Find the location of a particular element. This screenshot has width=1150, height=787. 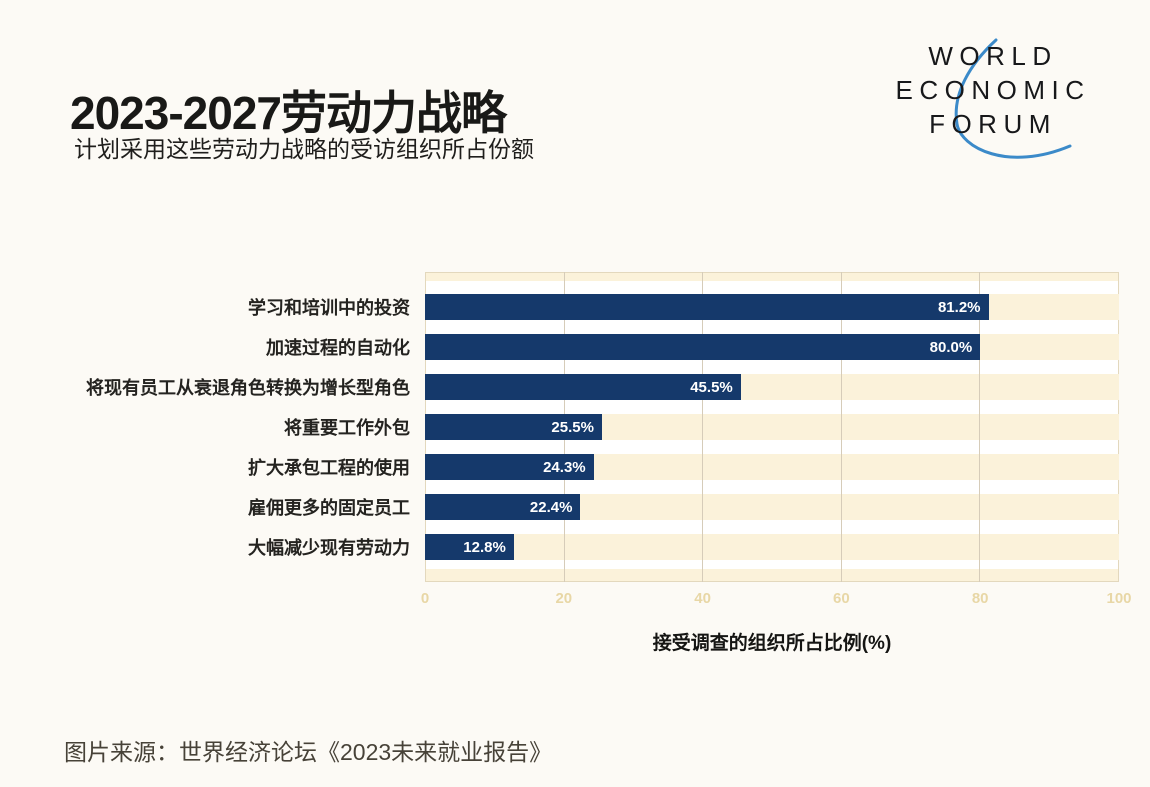

bar-value: 80.0% is located at coordinates (951, 347).